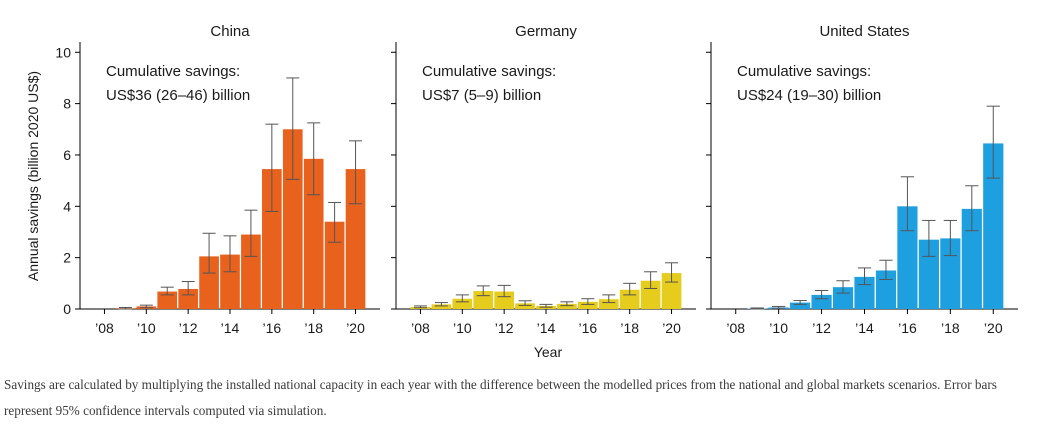  What do you see at coordinates (67, 258) in the screenshot?
I see `y-tick-label: 2` at bounding box center [67, 258].